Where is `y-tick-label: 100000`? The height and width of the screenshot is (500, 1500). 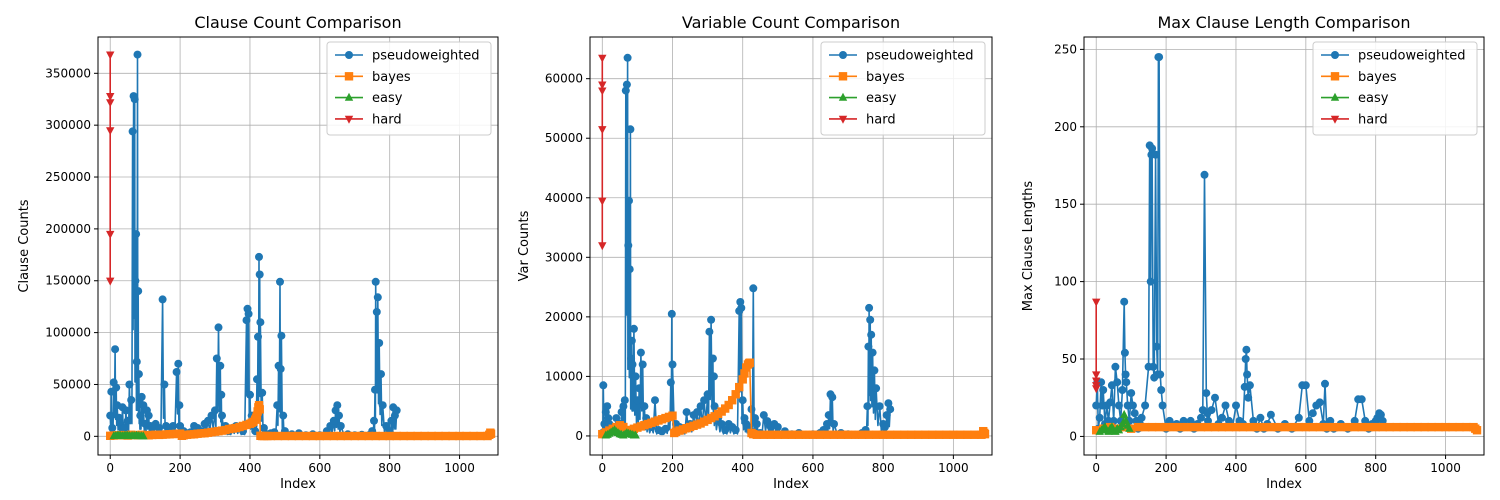 y-tick-label: 100000 is located at coordinates (68, 333).